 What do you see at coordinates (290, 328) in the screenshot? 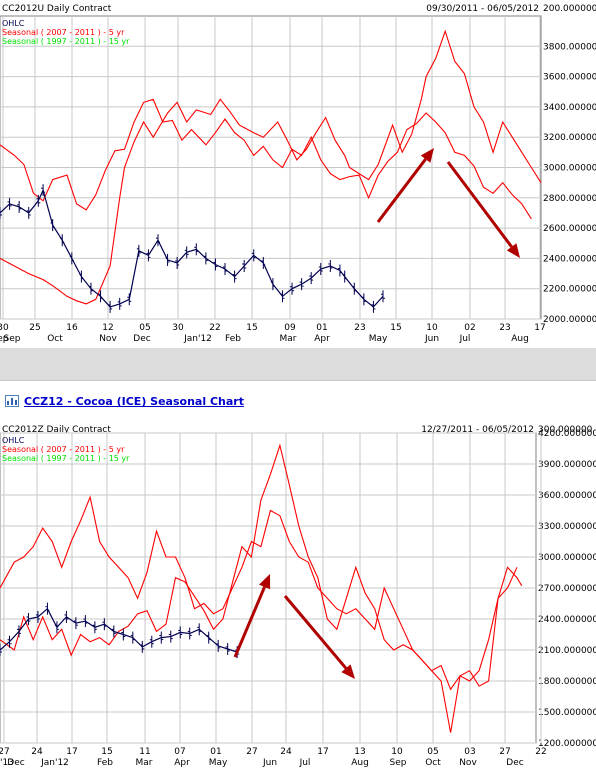
I see `x-day-label: 09` at bounding box center [290, 328].